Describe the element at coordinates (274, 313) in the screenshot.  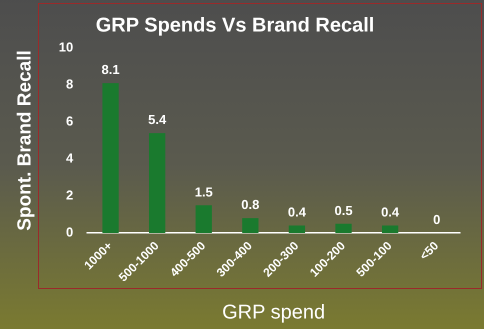
I see `x-axis-title: GRP spend` at that location.